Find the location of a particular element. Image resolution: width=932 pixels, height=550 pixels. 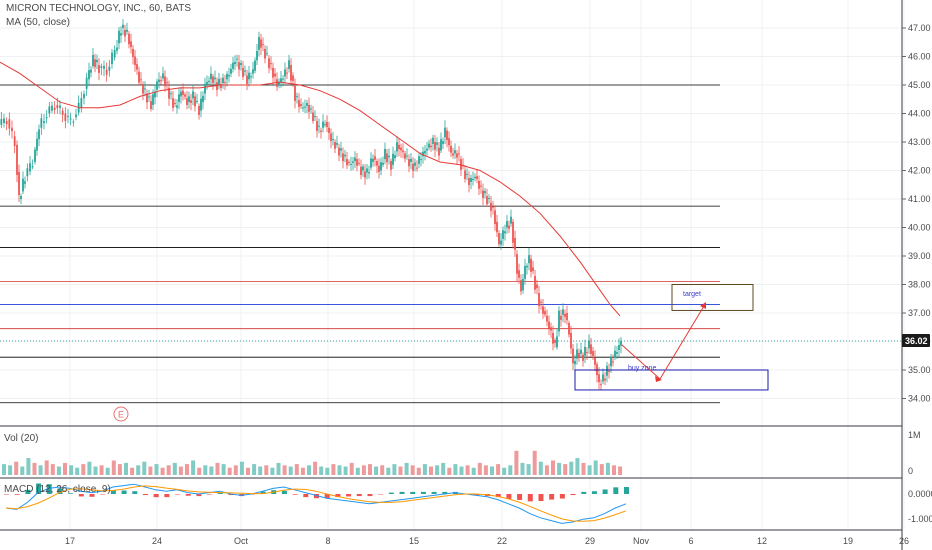

macd-tick-label: 0.0000 is located at coordinates (920, 494).